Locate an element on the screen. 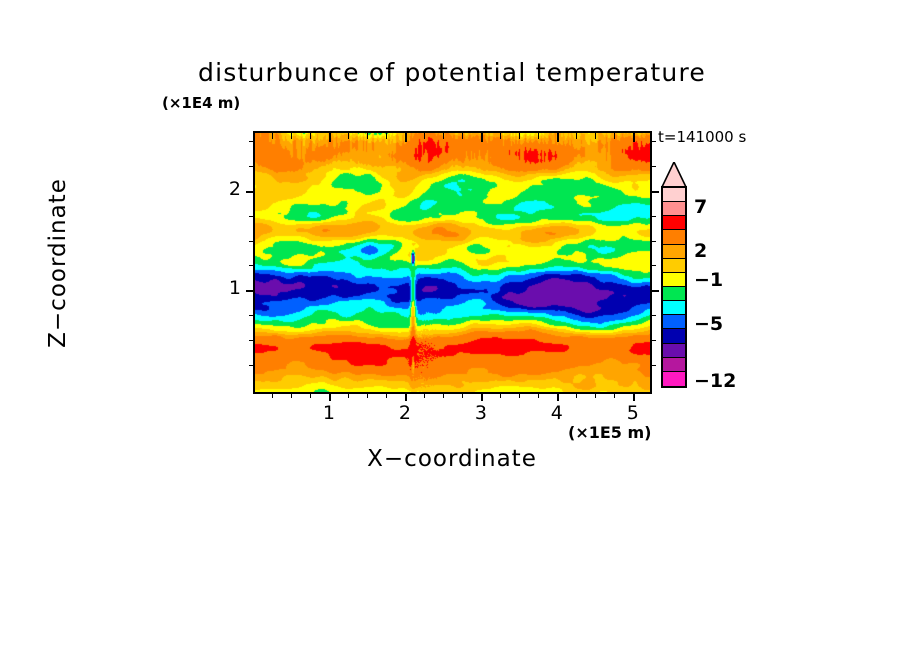 The image size is (904, 654). x-tick-label: 3 is located at coordinates (480, 413).